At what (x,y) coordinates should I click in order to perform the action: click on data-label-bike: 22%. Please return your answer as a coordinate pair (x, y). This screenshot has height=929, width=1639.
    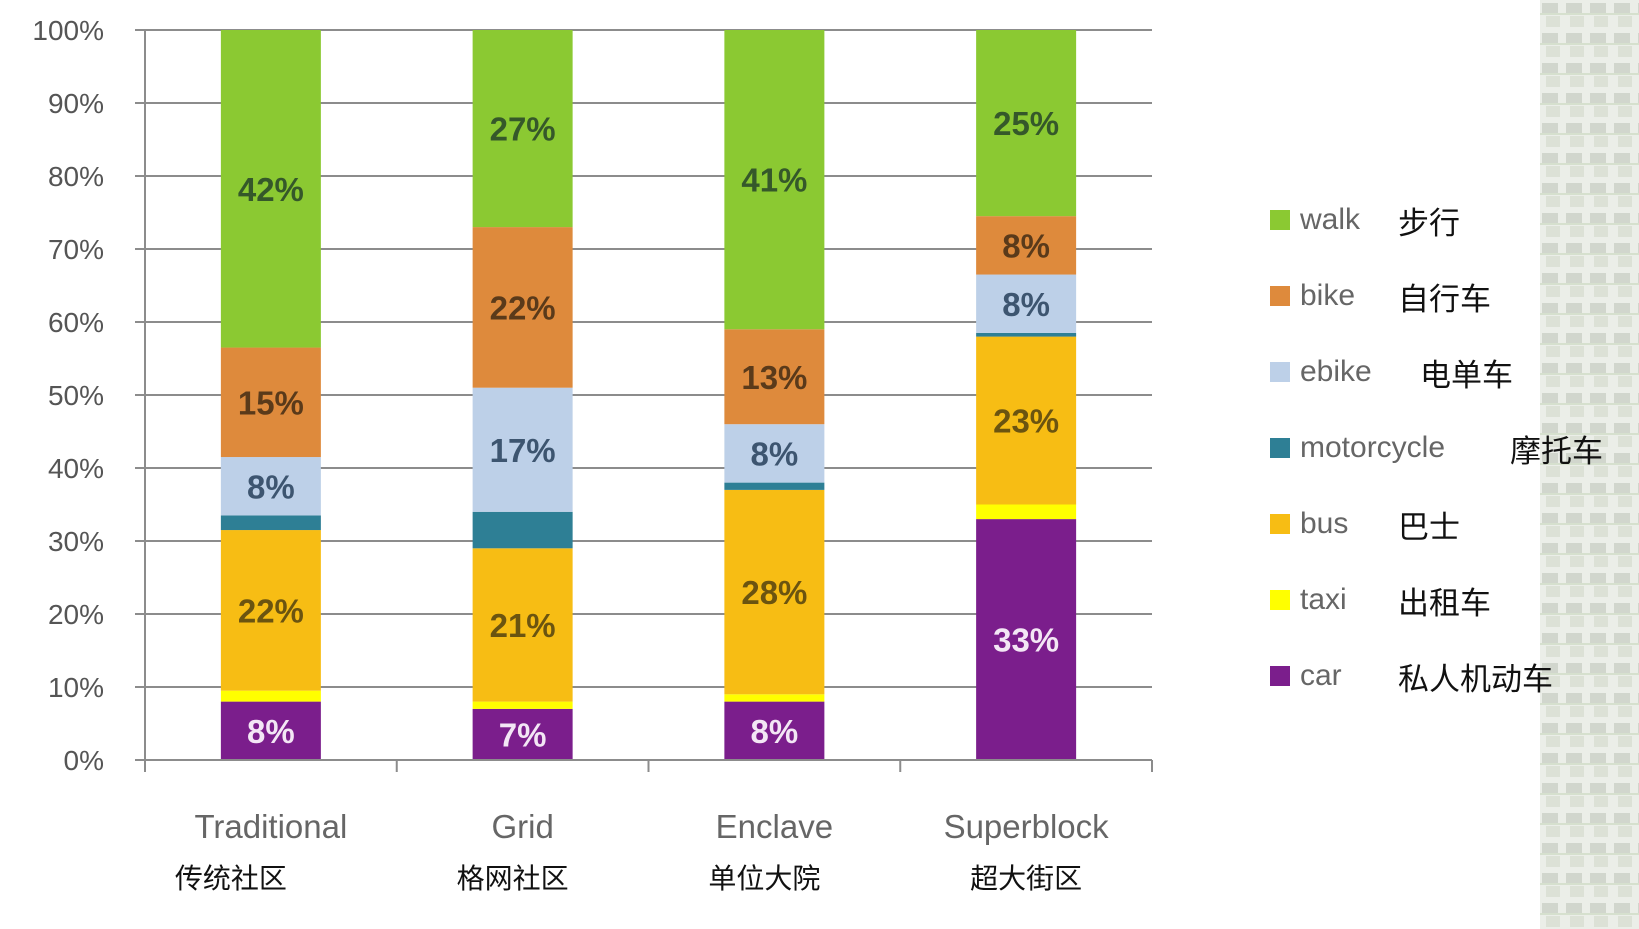
    Looking at the image, I should click on (523, 307).